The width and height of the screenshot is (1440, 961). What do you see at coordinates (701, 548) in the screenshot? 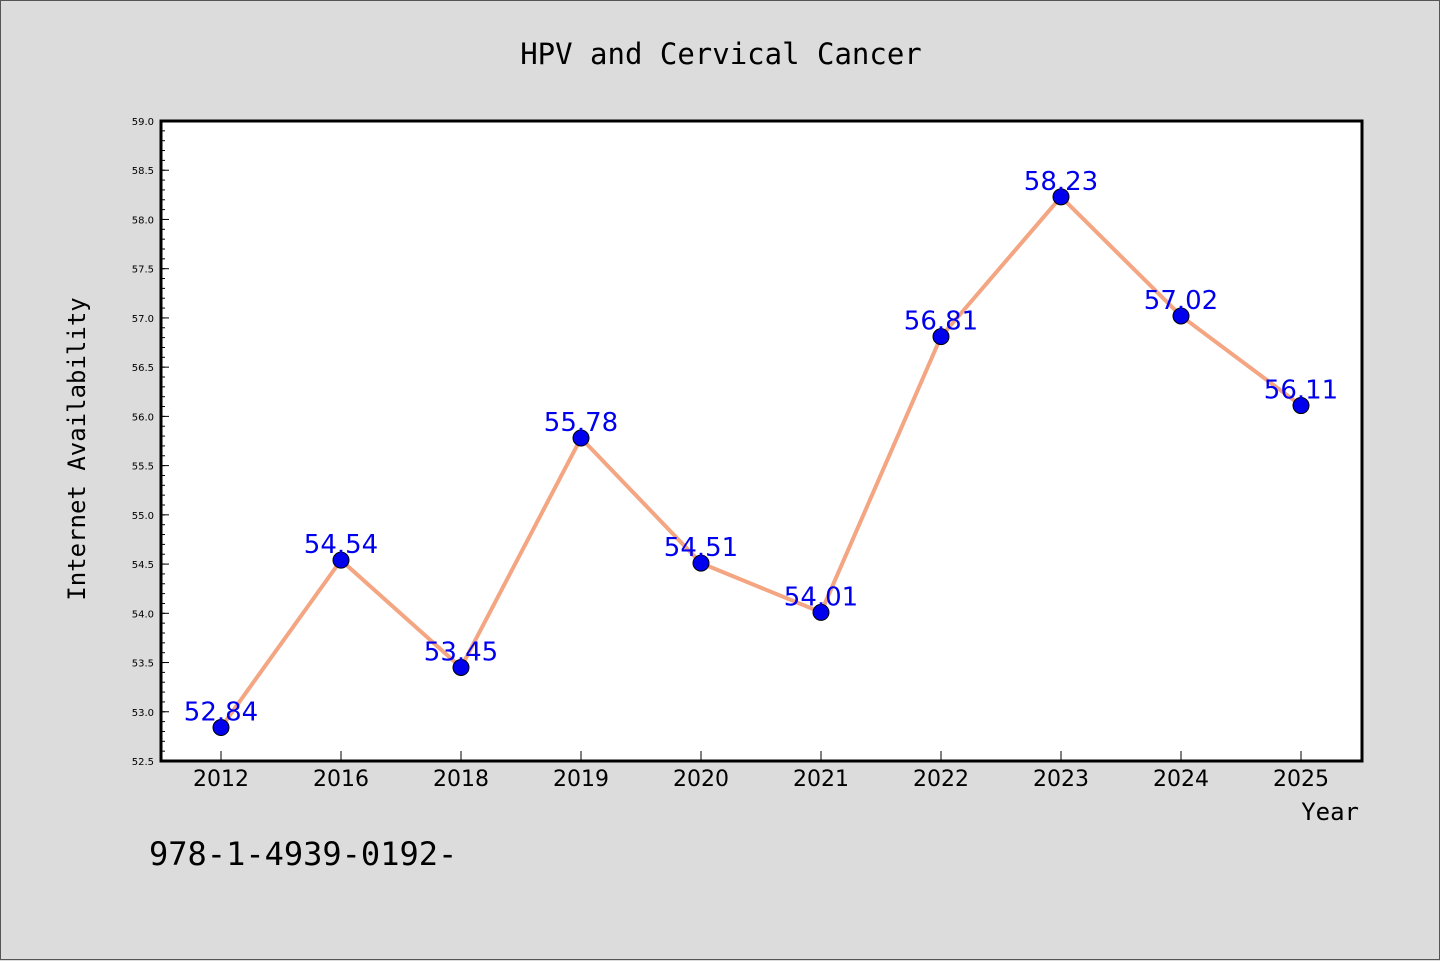
I see `data-label: 54.51` at bounding box center [701, 548].